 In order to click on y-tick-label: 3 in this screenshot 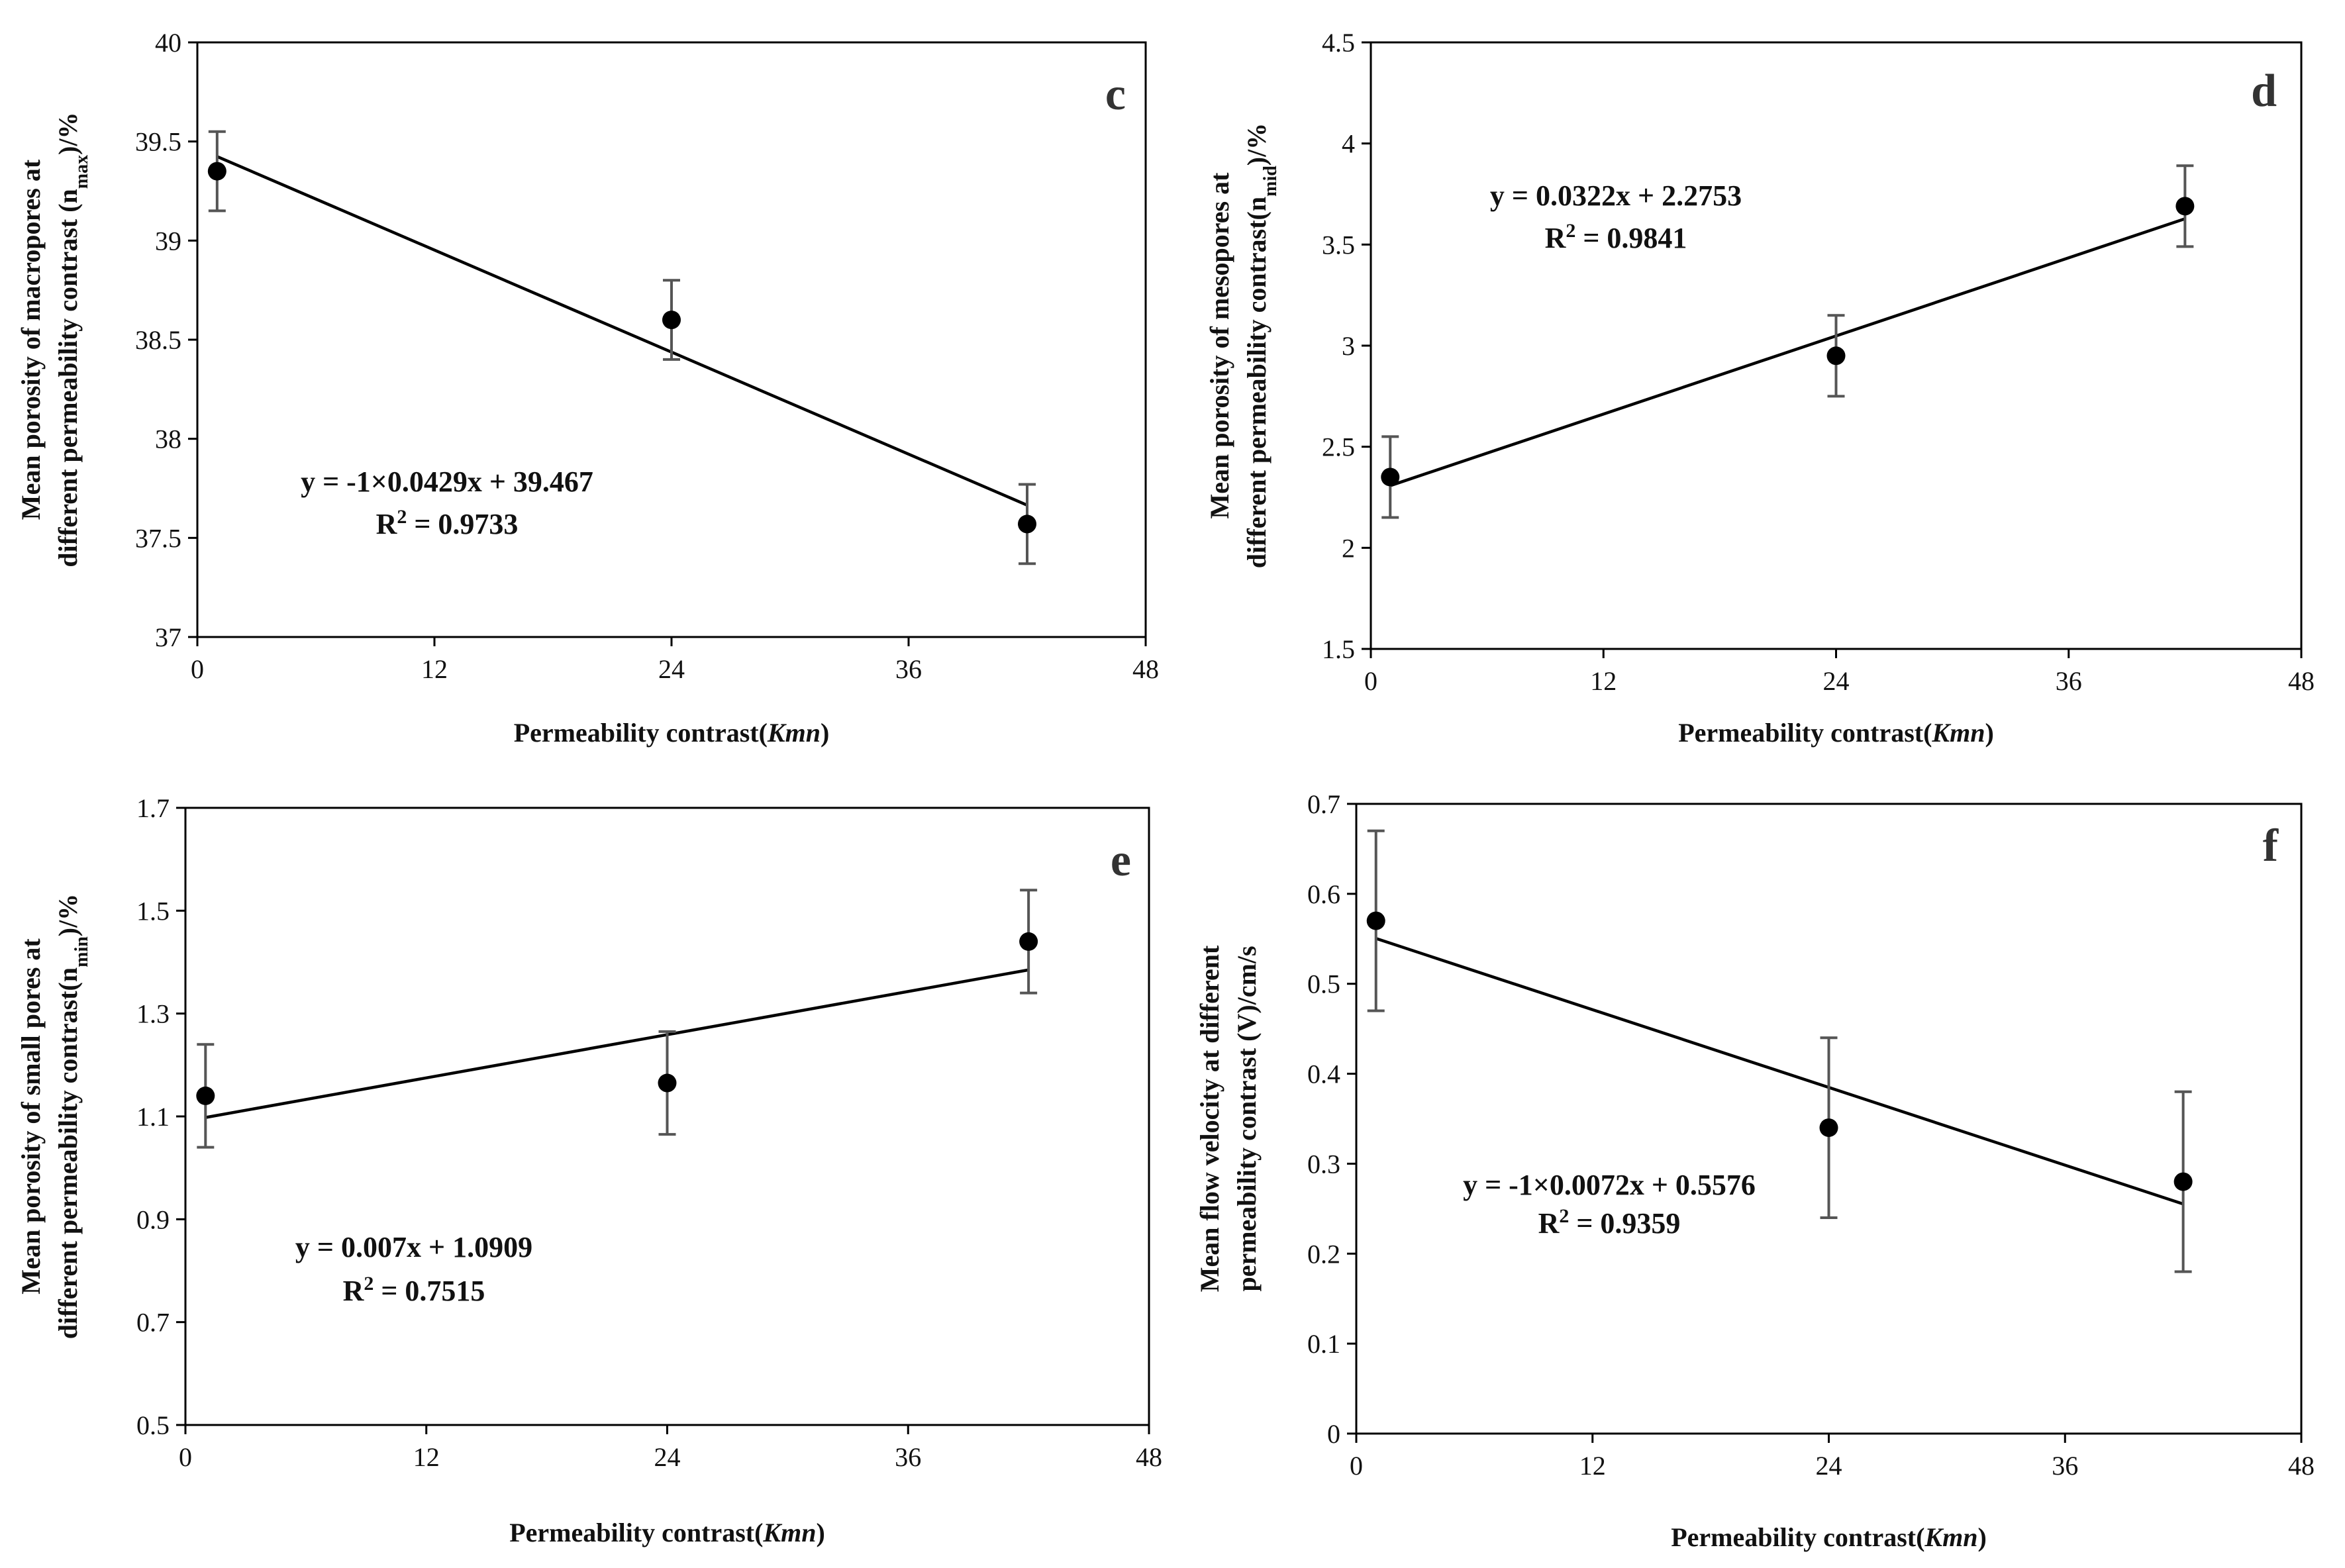, I will do `click(1348, 346)`.